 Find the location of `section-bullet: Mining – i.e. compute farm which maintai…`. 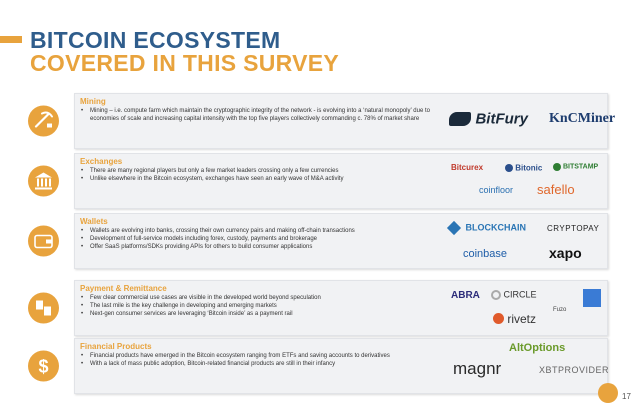

section-bullet: Mining – i.e. compute farm which maintai… is located at coordinates (260, 115).